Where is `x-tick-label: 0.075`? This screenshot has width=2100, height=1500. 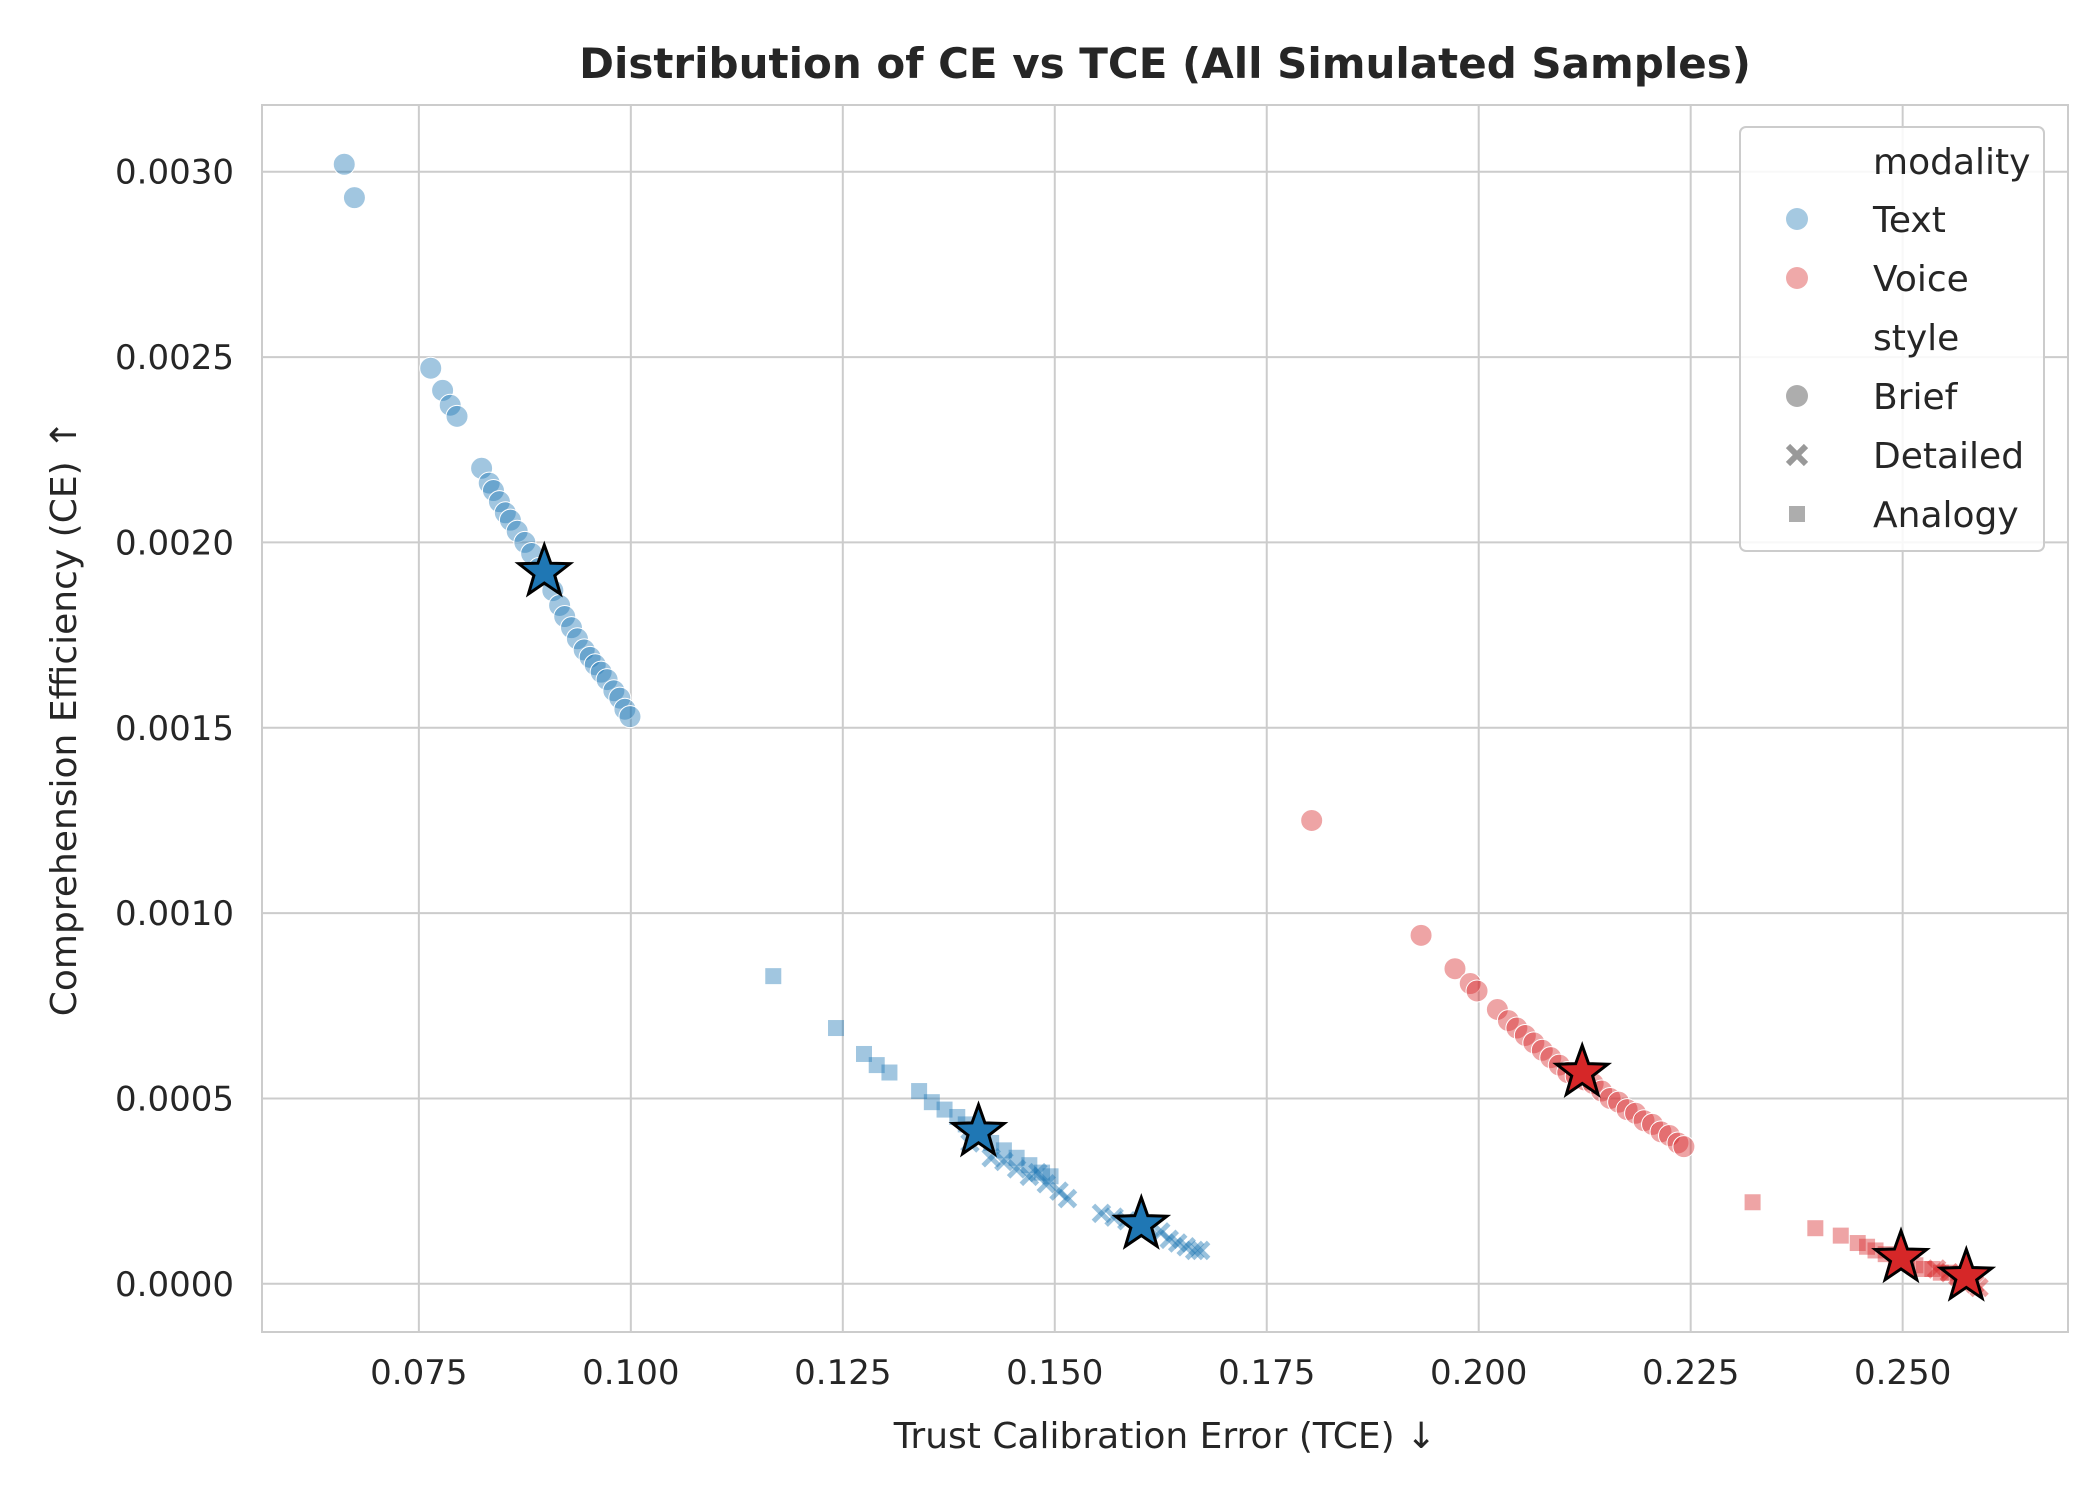 x-tick-label: 0.075 is located at coordinates (418, 1373).